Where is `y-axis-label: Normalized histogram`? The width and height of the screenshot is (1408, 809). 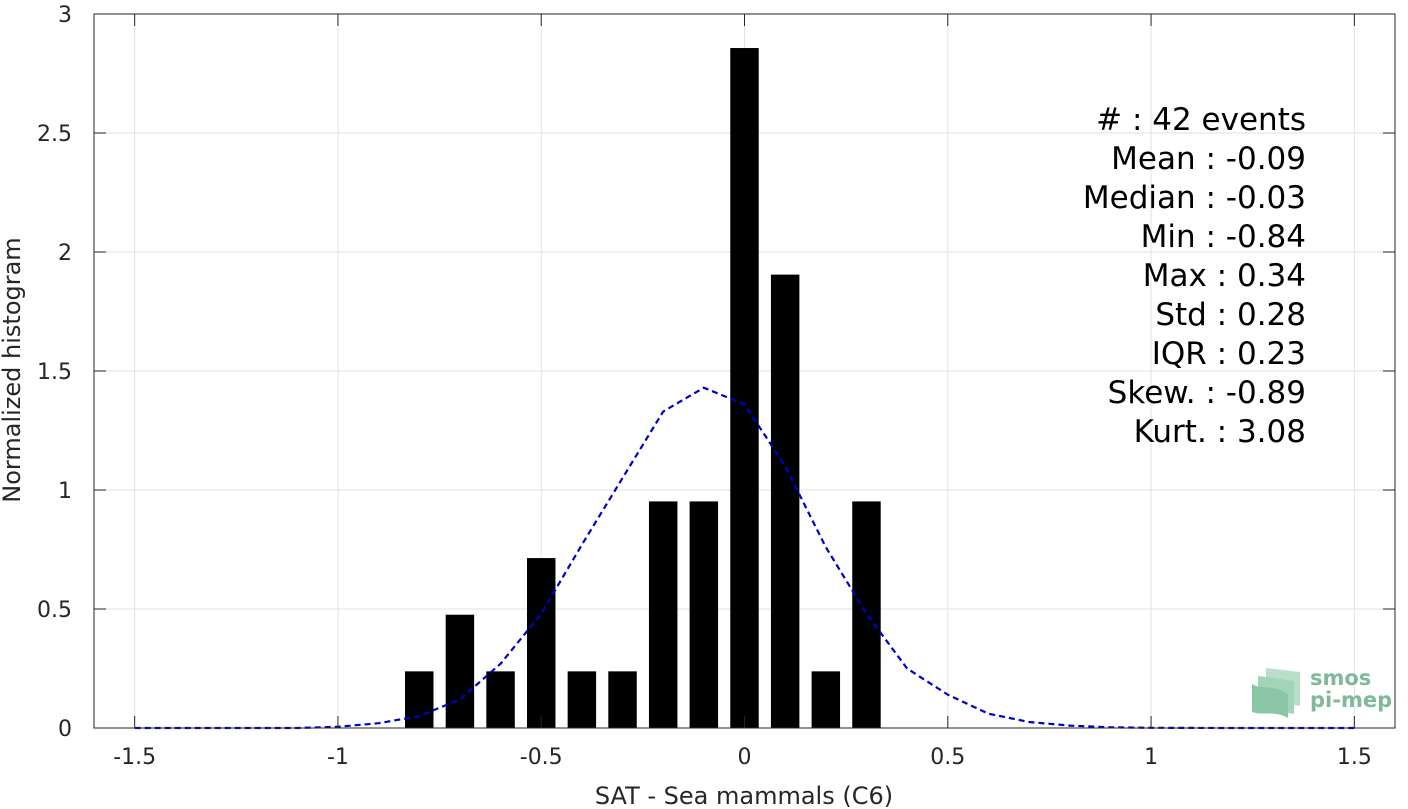
y-axis-label: Normalized histogram is located at coordinates (13, 369).